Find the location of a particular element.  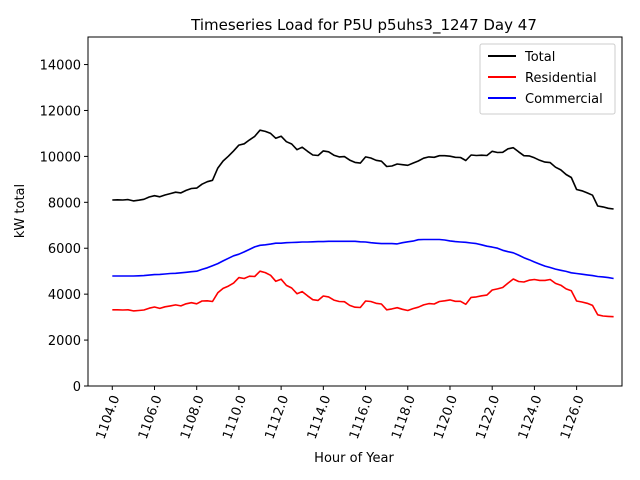

series-line-commercial is located at coordinates (363, 259).